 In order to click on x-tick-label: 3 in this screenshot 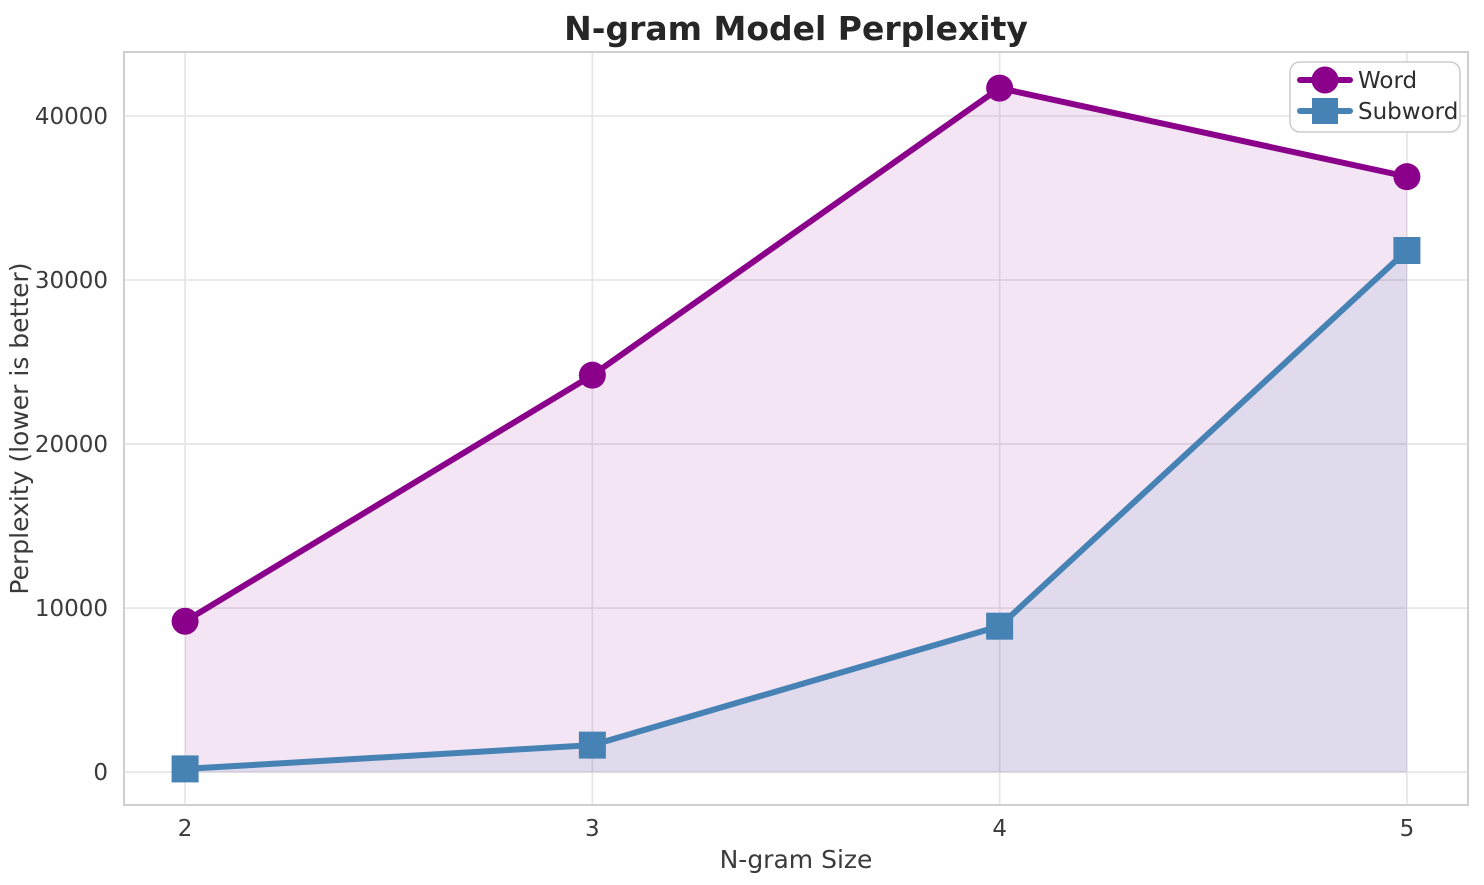, I will do `click(592, 829)`.